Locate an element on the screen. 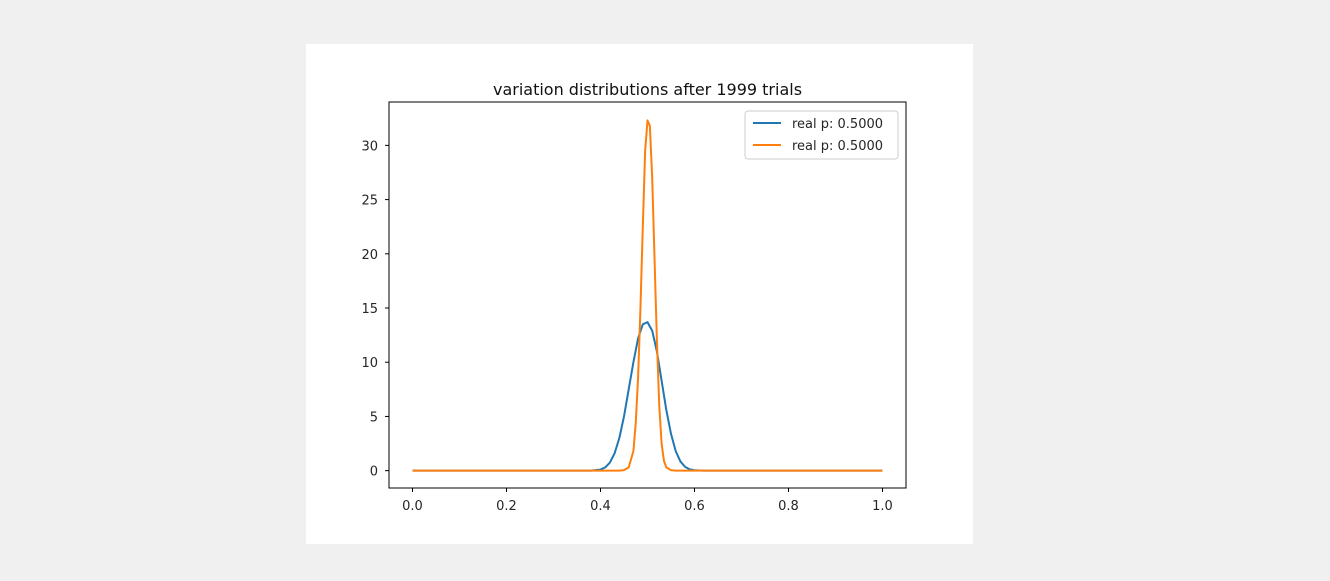 Image resolution: width=1330 pixels, height=581 pixels. legend-label-2: real p: 0.5000 is located at coordinates (837, 146).